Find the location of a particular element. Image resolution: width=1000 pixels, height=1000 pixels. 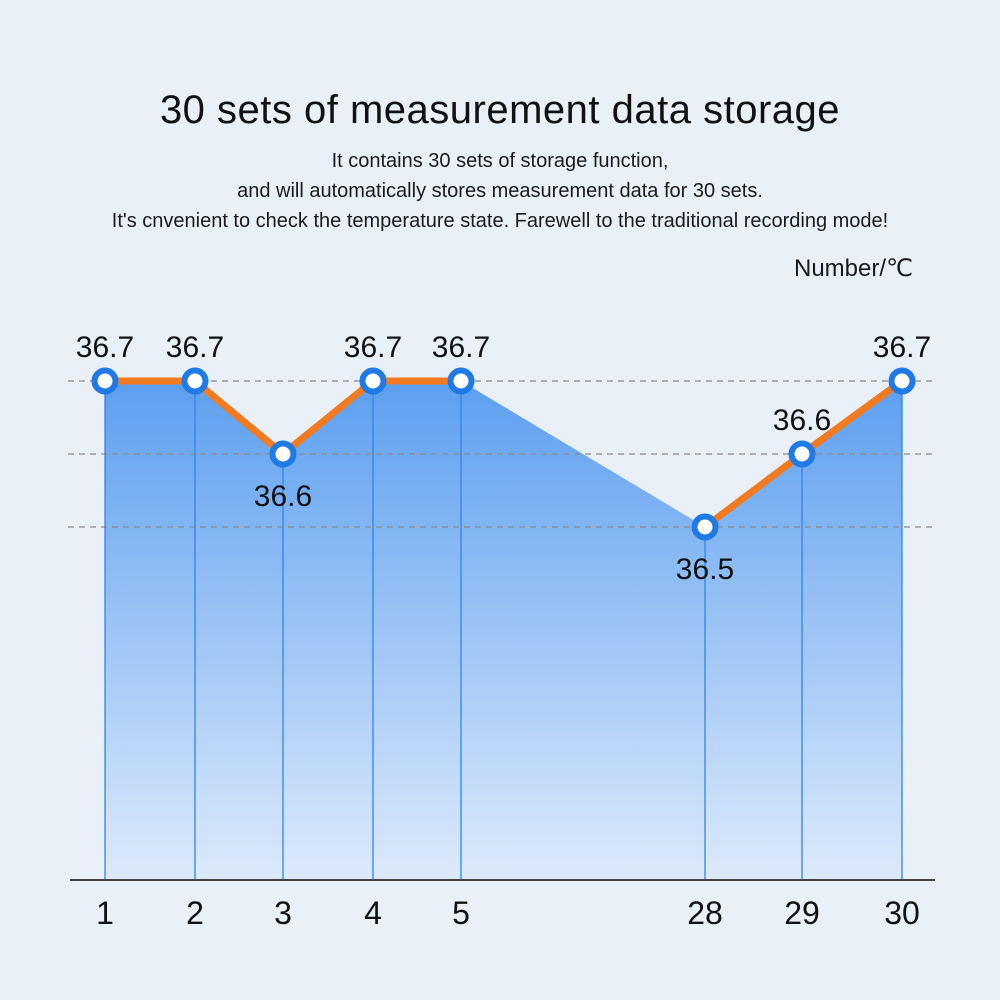

data-label-1: 36.7 is located at coordinates (105, 347).